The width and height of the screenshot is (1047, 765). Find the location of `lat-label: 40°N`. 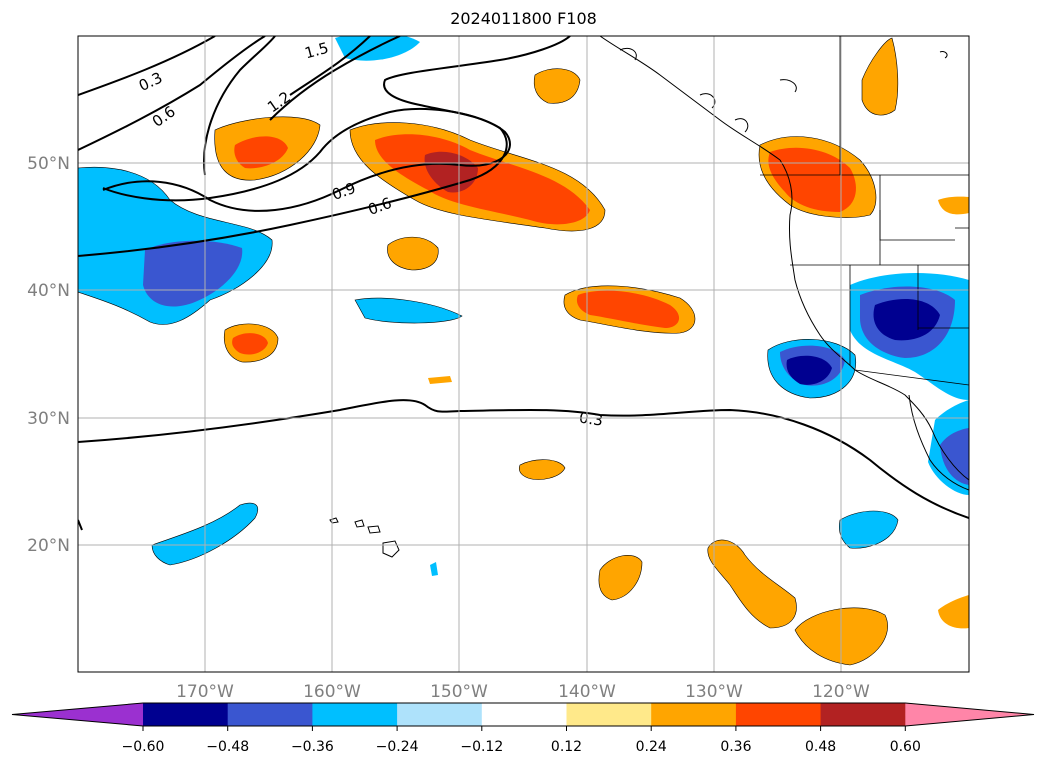

lat-label: 40°N is located at coordinates (48, 291).